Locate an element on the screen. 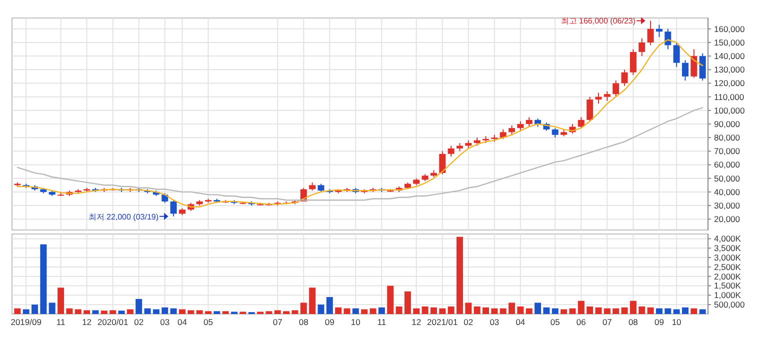 This screenshot has width=780, height=340. y-tick-label: 1,000K is located at coordinates (728, 295).